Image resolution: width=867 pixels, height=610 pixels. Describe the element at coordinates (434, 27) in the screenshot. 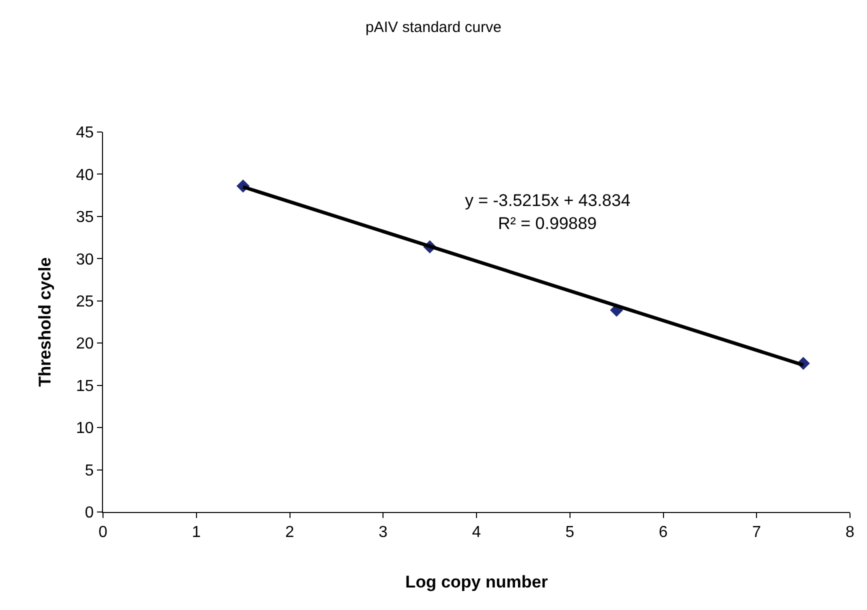

I see `chart-title: pAIV standard curve` at that location.